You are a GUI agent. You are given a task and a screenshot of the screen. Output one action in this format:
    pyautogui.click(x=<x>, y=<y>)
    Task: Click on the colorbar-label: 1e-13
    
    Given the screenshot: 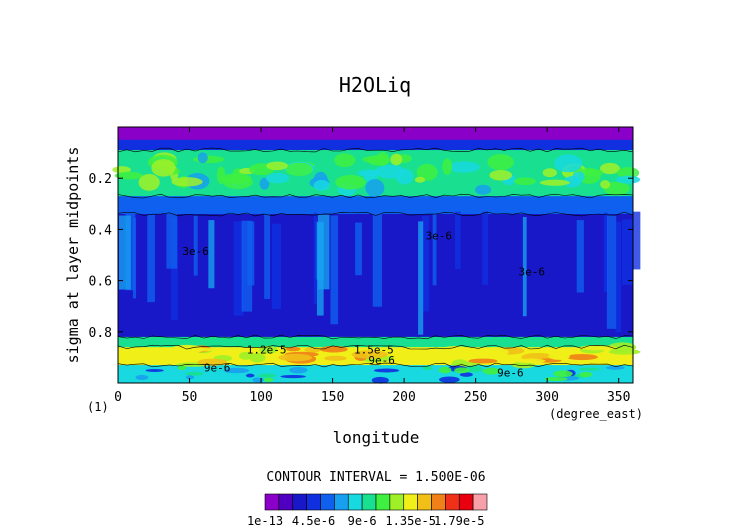 What is the action you would take?
    pyautogui.click(x=265, y=521)
    